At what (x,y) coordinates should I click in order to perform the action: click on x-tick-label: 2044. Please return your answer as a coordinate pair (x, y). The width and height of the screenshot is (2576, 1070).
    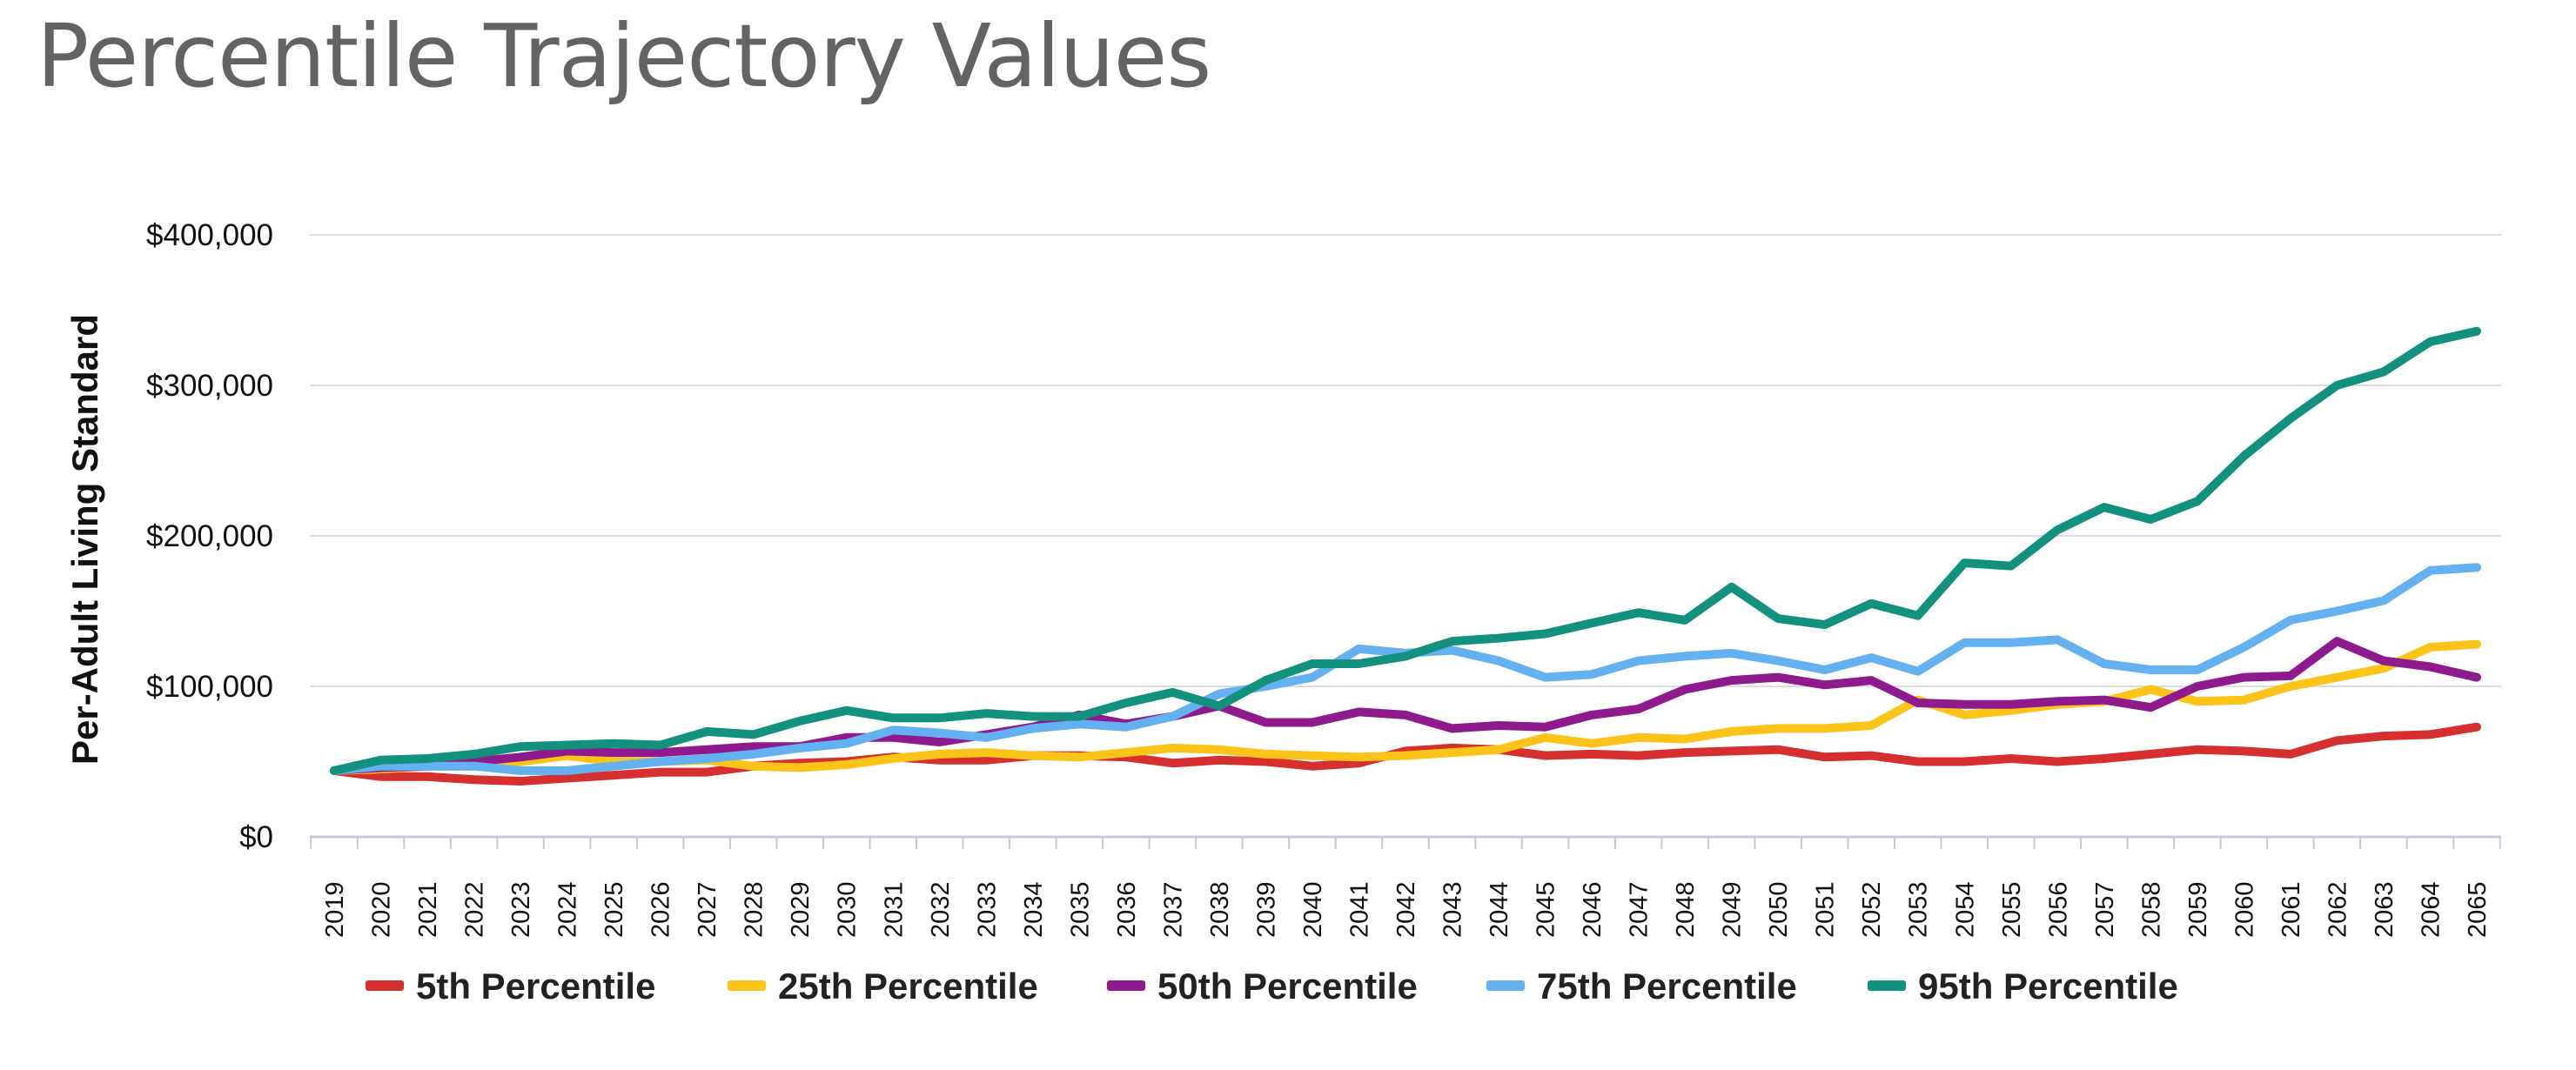
    Looking at the image, I should click on (1500, 909).